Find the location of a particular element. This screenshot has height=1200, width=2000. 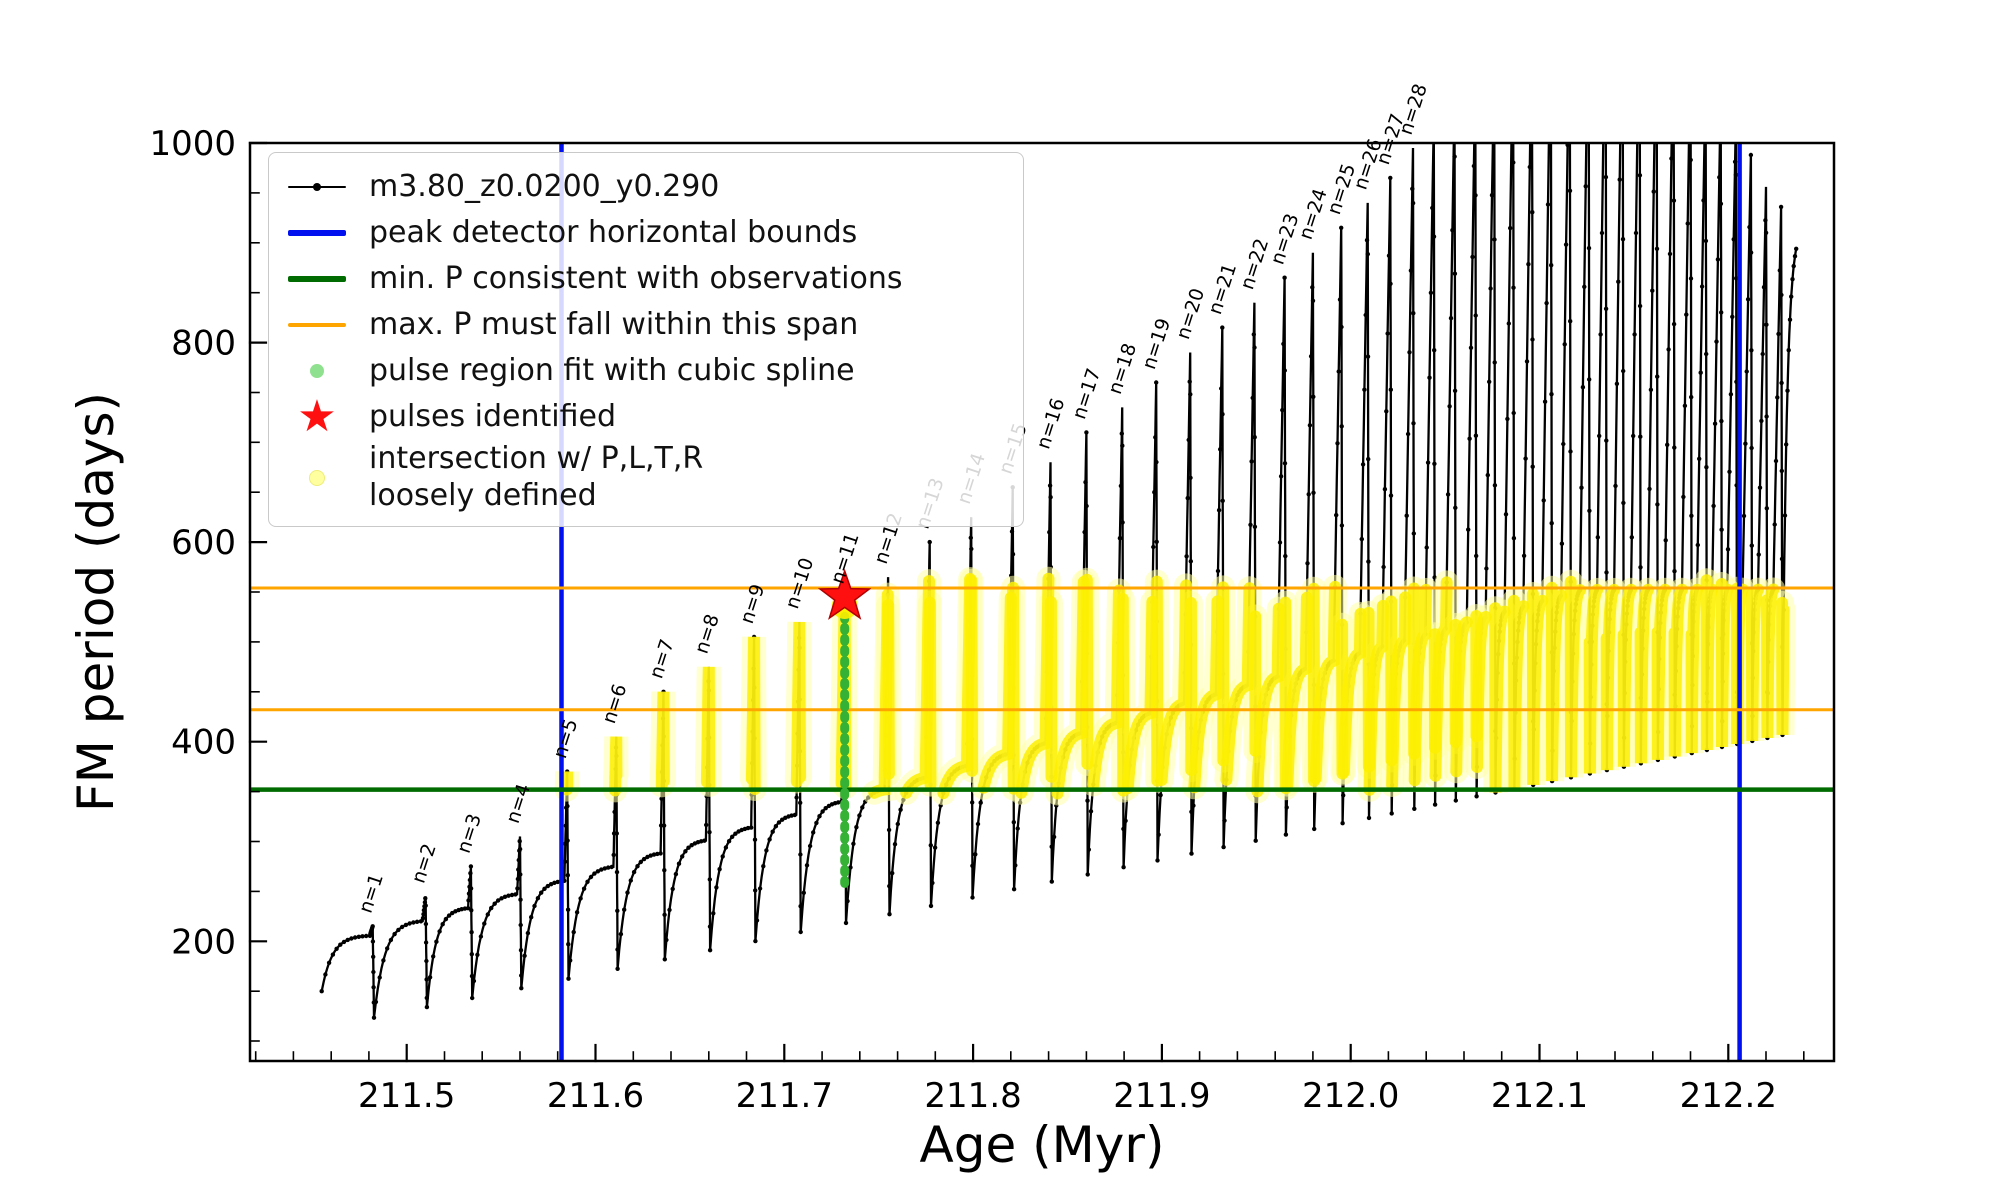

svg-text: 211.5 is located at coordinates (406, 1096).